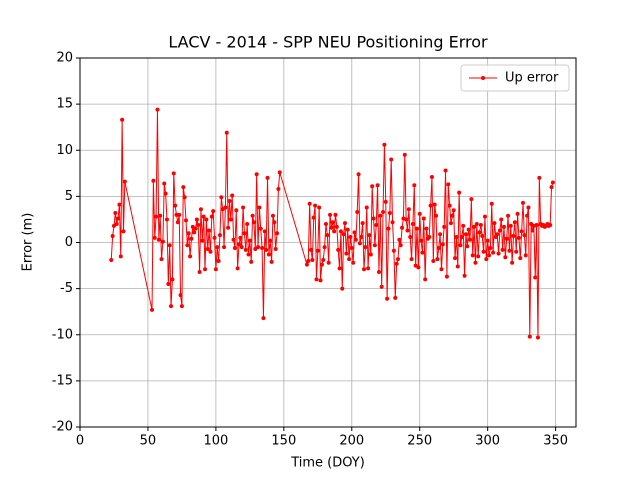 The width and height of the screenshot is (640, 480). What do you see at coordinates (351, 441) in the screenshot?
I see `x-tick-label: 200` at bounding box center [351, 441].